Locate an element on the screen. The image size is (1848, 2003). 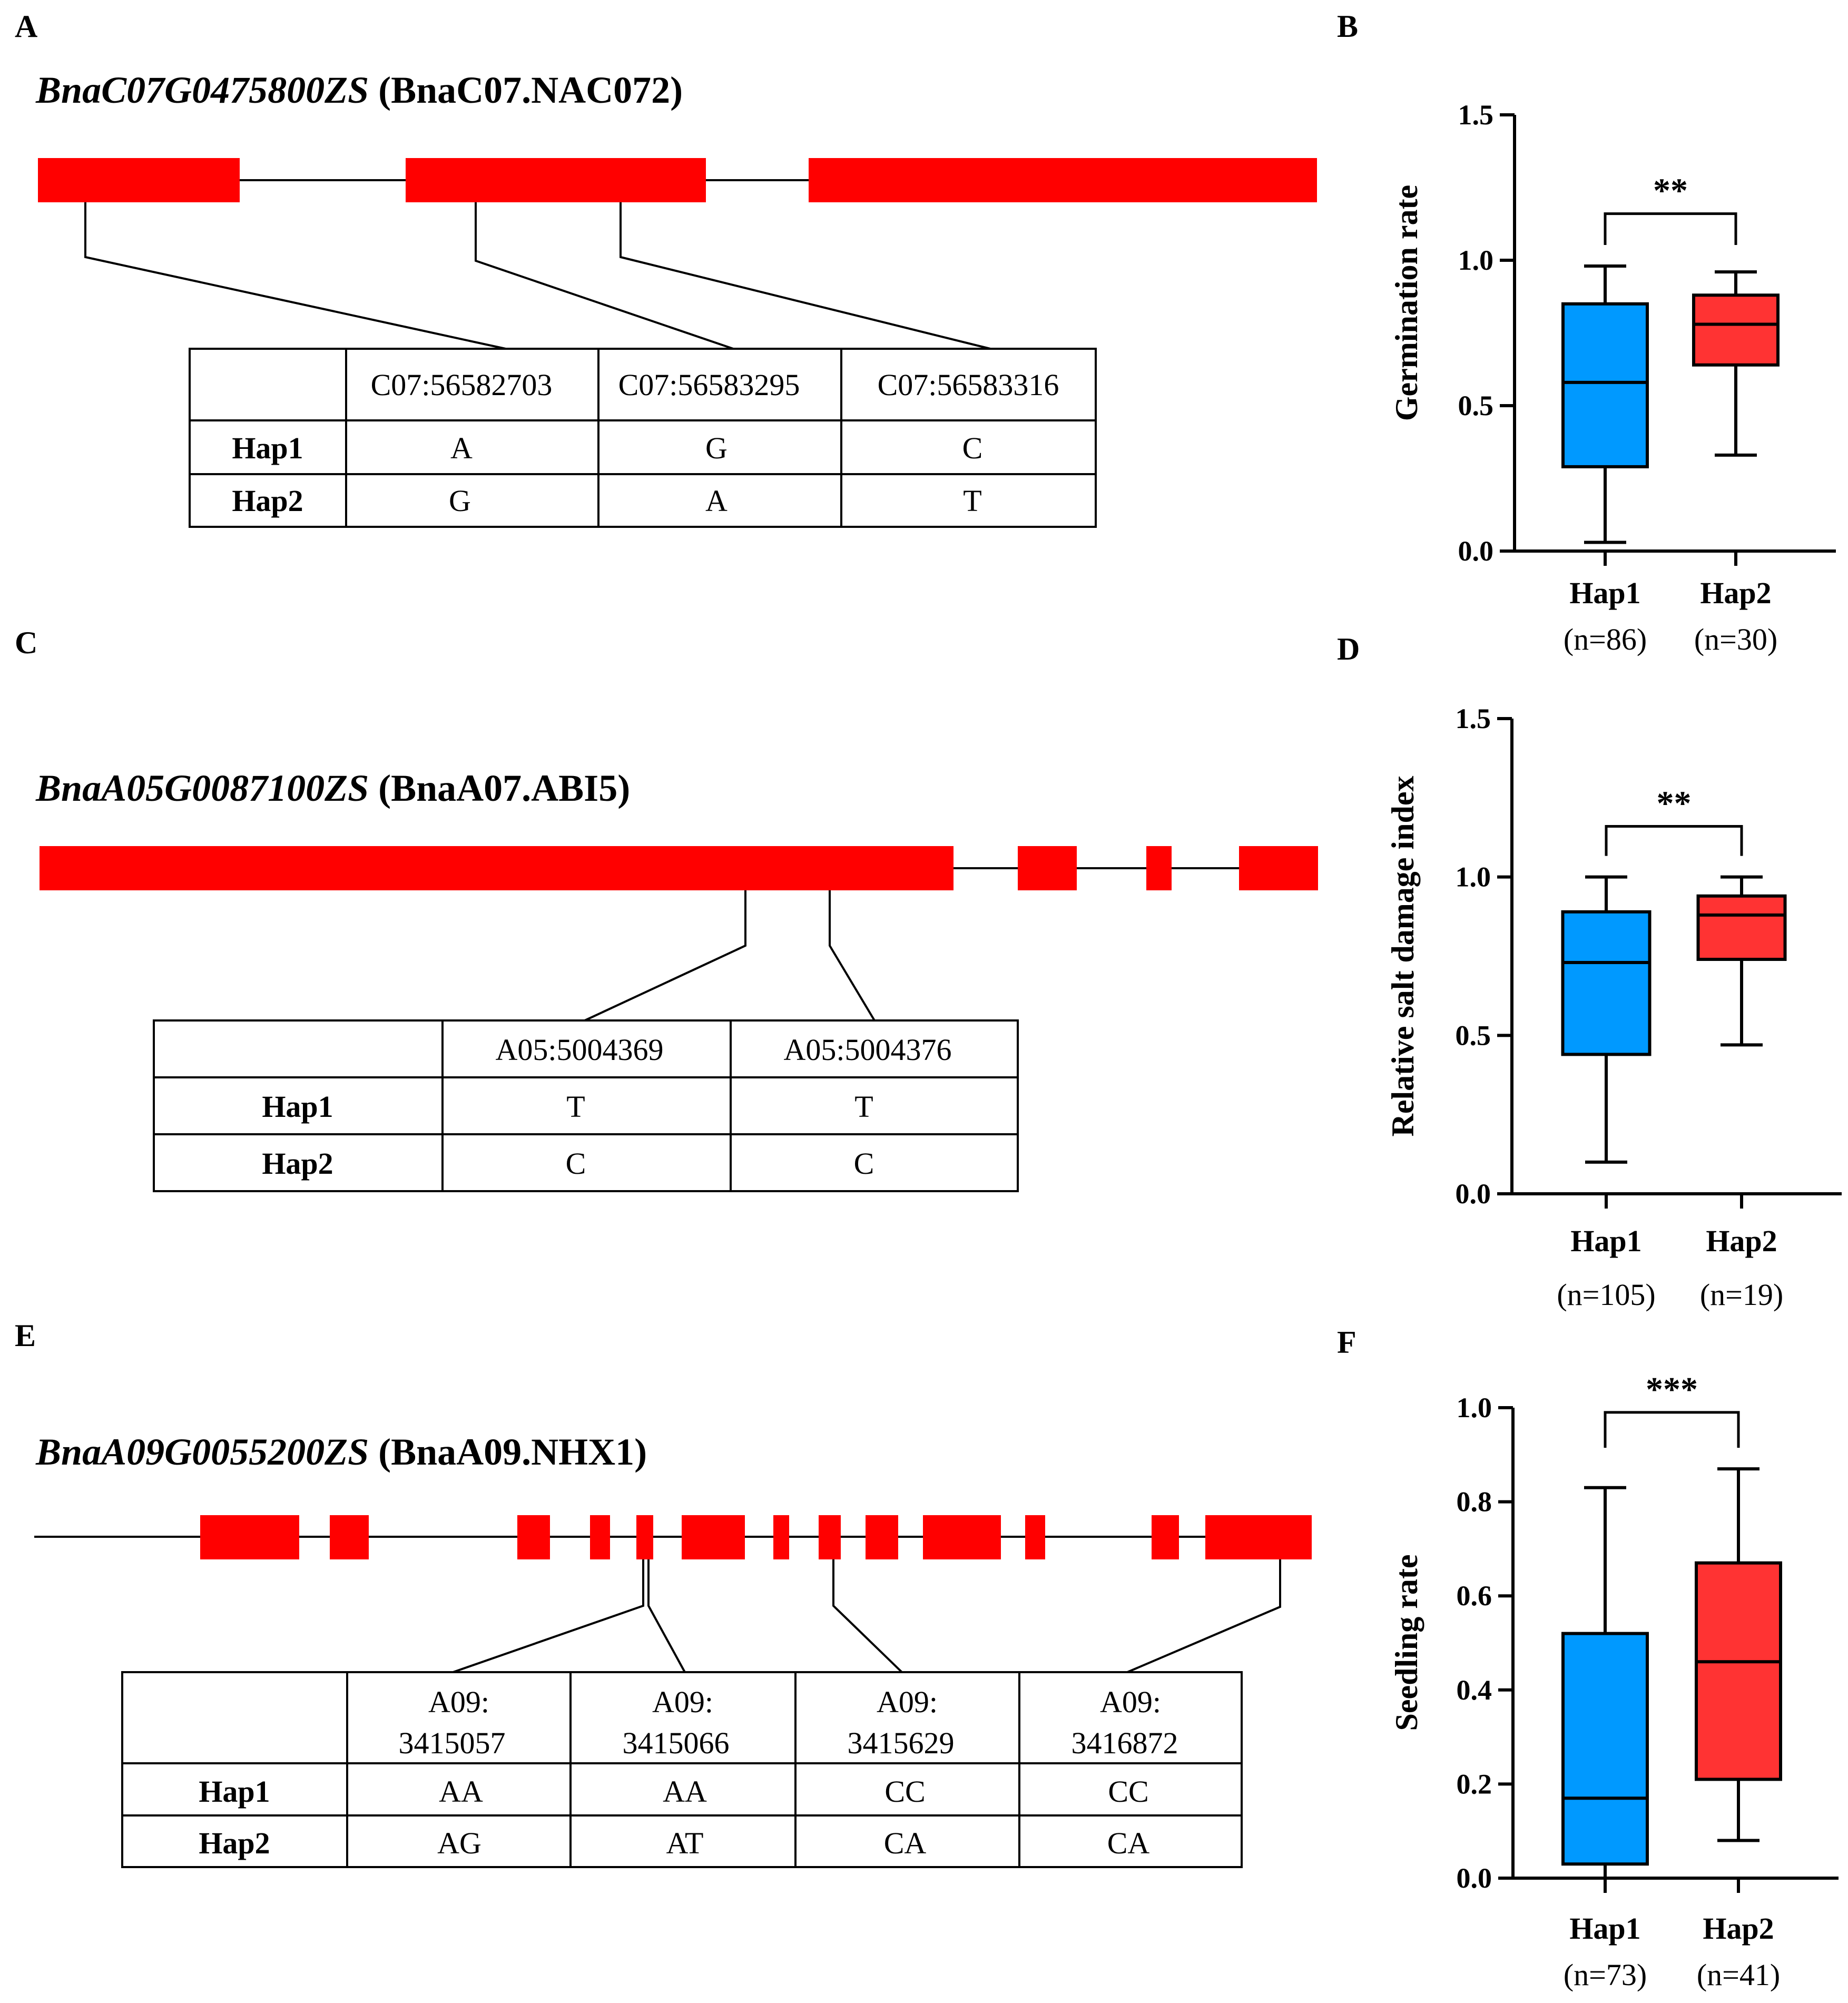
haplotype-table-c is located at coordinates (586, 1105).